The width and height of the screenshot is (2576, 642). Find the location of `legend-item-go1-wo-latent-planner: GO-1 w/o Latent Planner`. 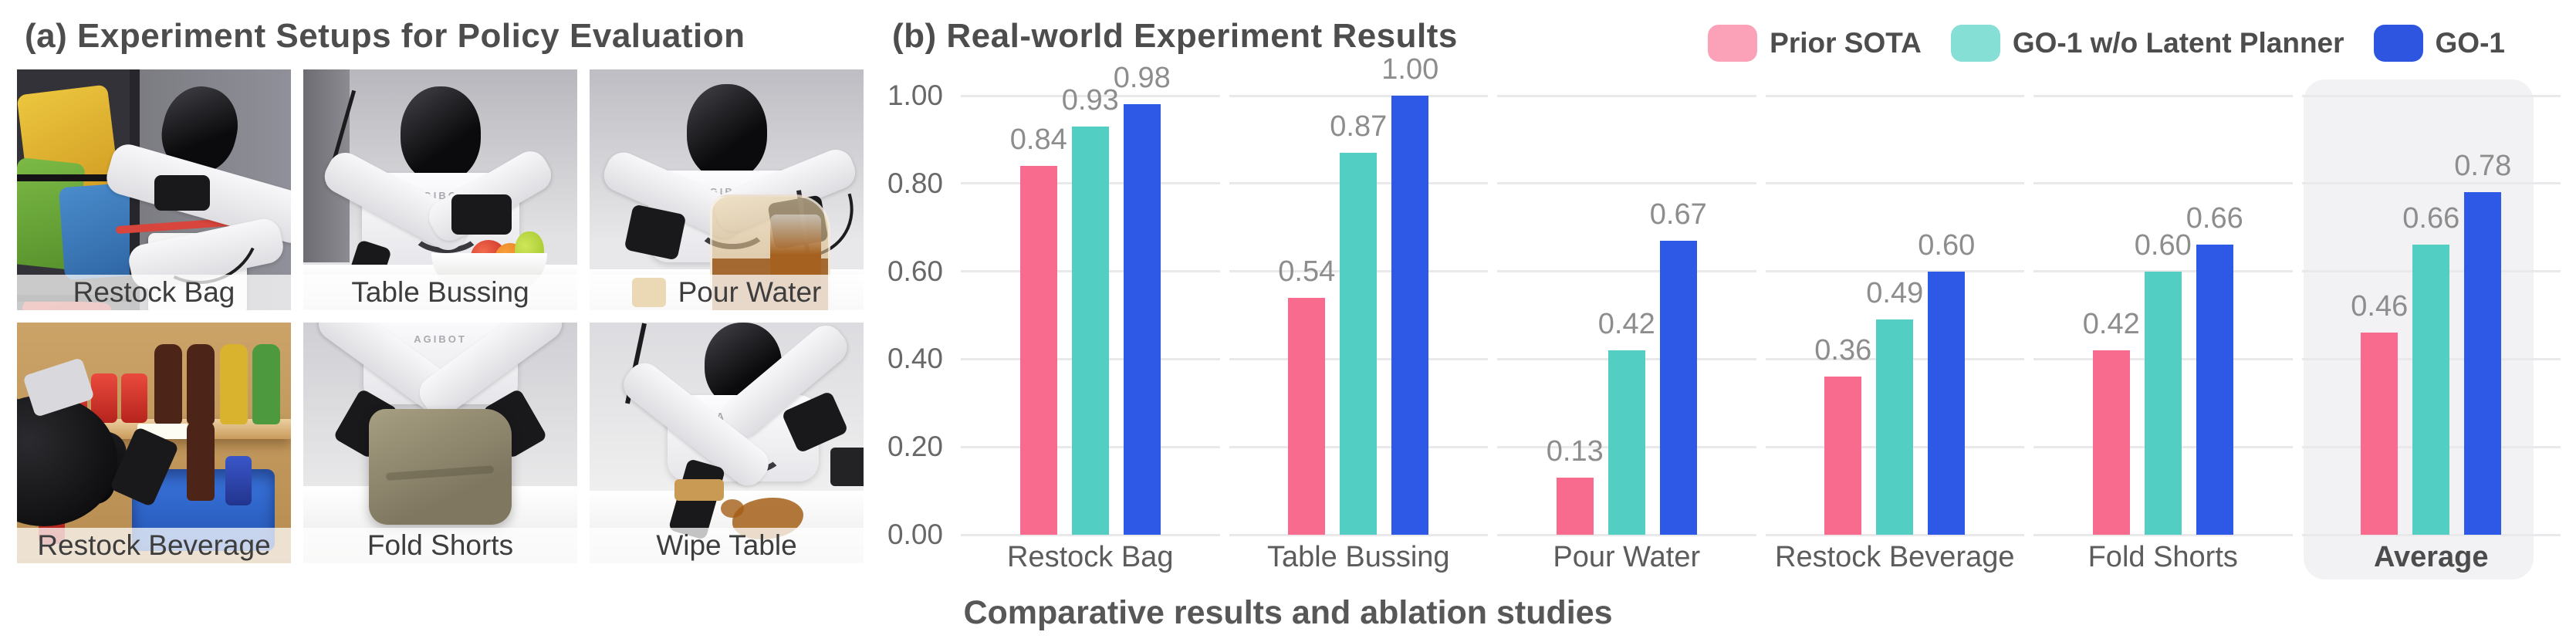

legend-item-go1-wo-latent-planner: GO-1 w/o Latent Planner is located at coordinates (2147, 43).